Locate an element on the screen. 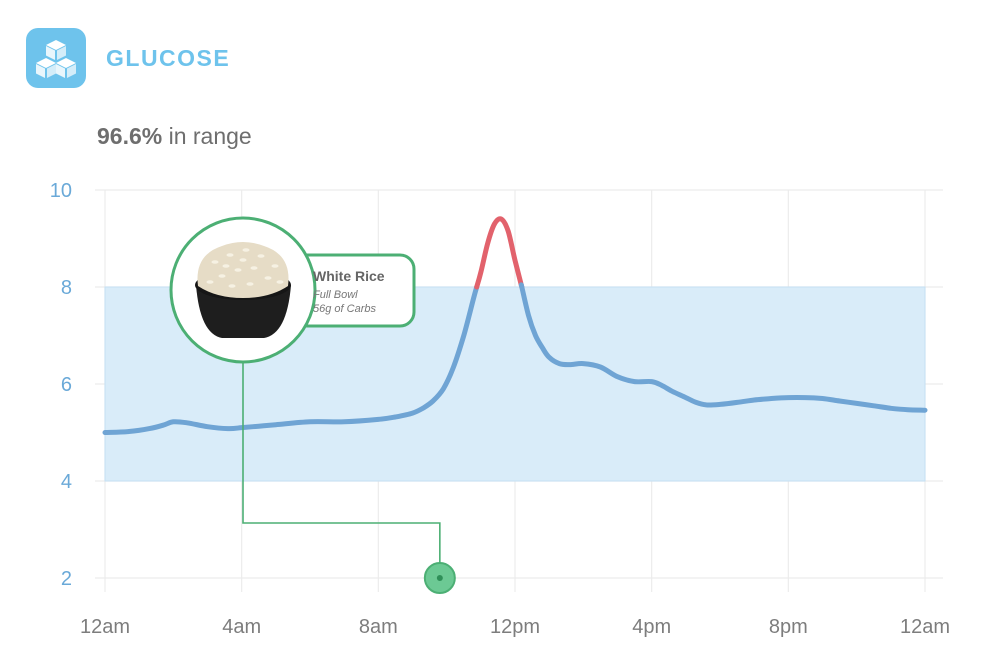 The width and height of the screenshot is (1000, 667). meal-marker-center is located at coordinates (439, 578).